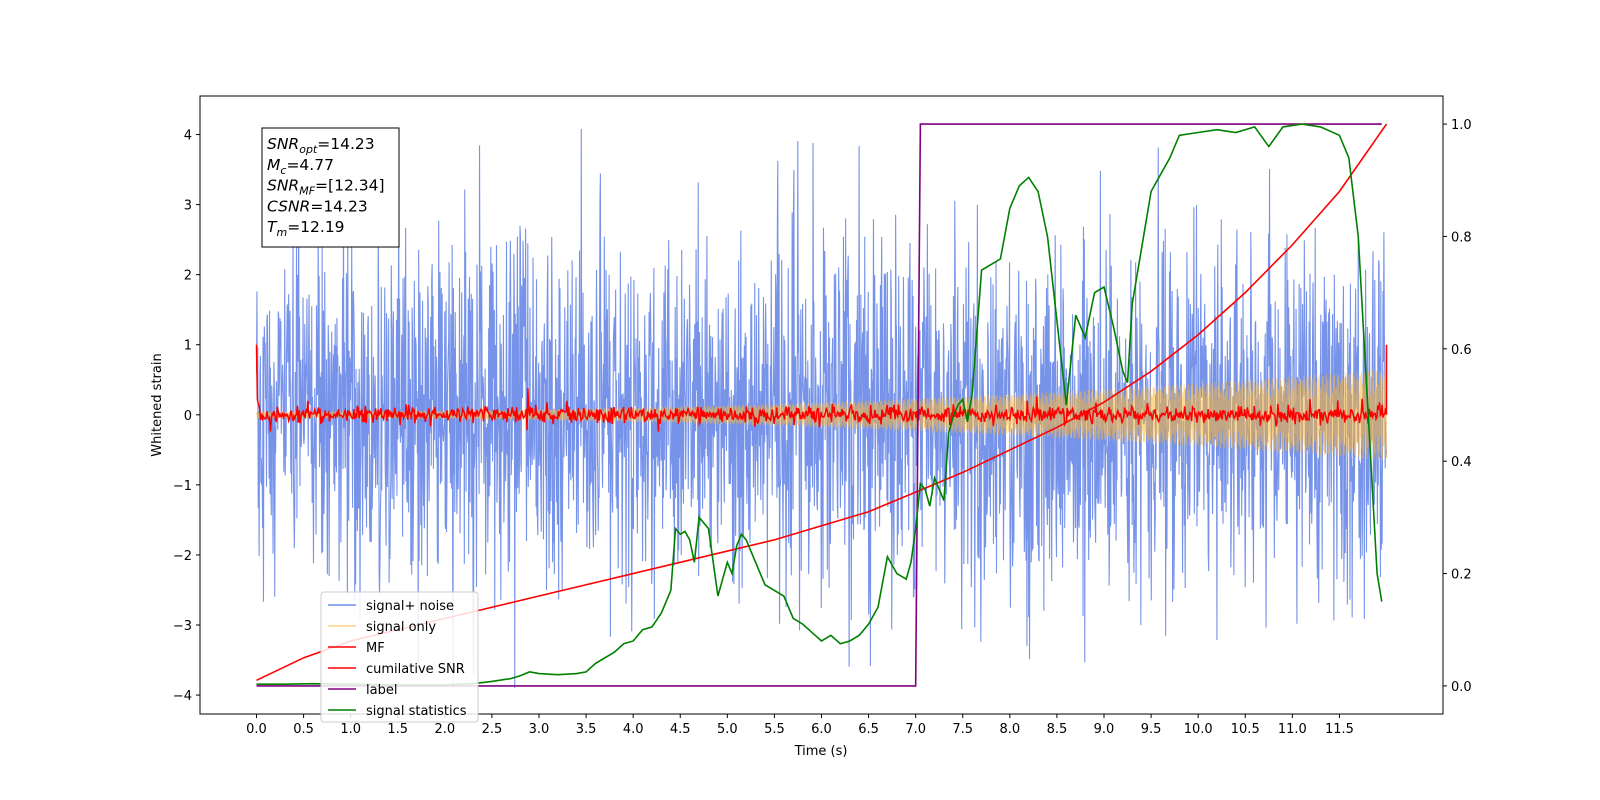  What do you see at coordinates (303, 729) in the screenshot?
I see `x-tick-label: 0.5` at bounding box center [303, 729].